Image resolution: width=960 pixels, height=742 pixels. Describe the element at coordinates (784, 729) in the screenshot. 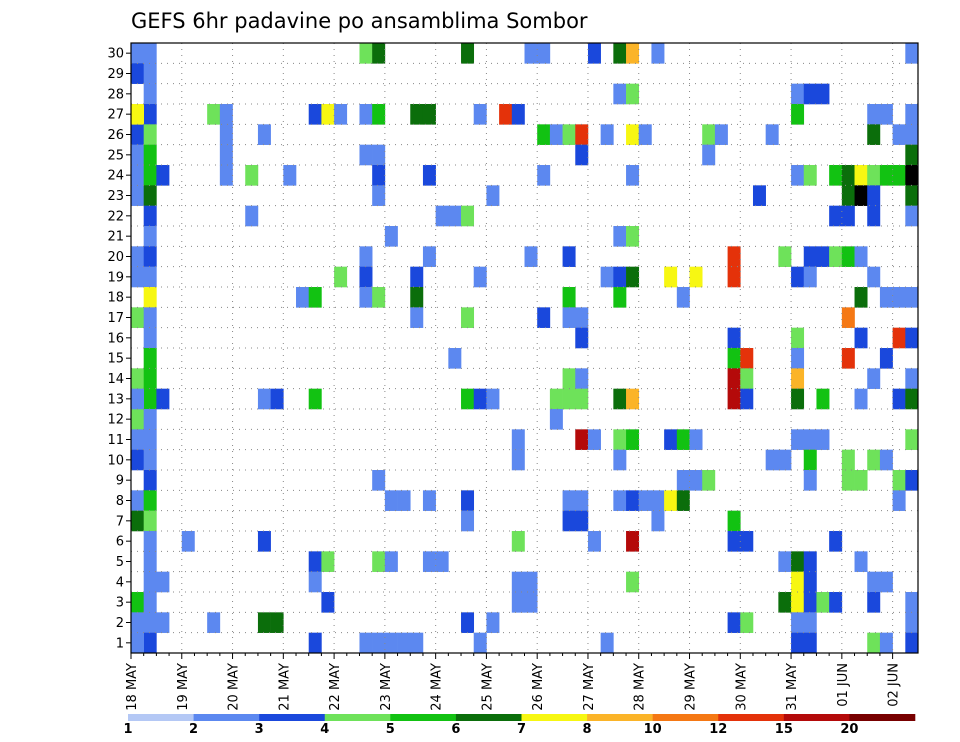

I see `legend-tick-label: 15` at that location.